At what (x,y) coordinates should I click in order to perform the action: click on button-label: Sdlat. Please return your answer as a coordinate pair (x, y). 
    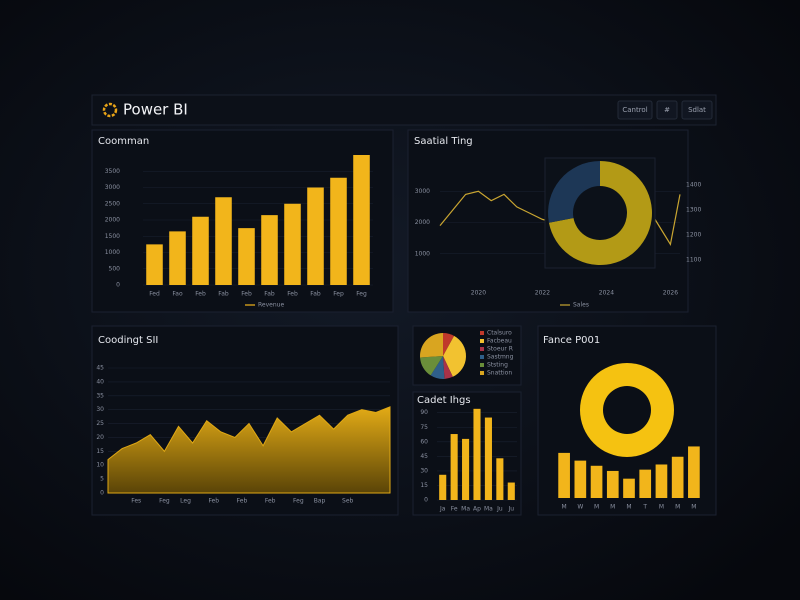
    Looking at the image, I should click on (697, 110).